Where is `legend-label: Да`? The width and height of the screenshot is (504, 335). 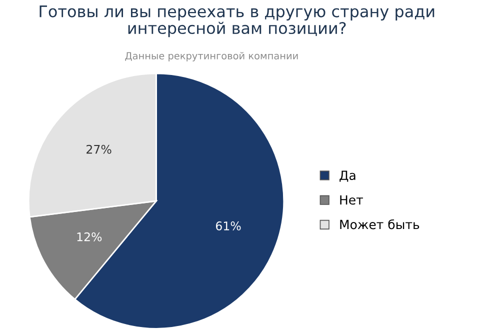 legend-label: Да is located at coordinates (348, 176).